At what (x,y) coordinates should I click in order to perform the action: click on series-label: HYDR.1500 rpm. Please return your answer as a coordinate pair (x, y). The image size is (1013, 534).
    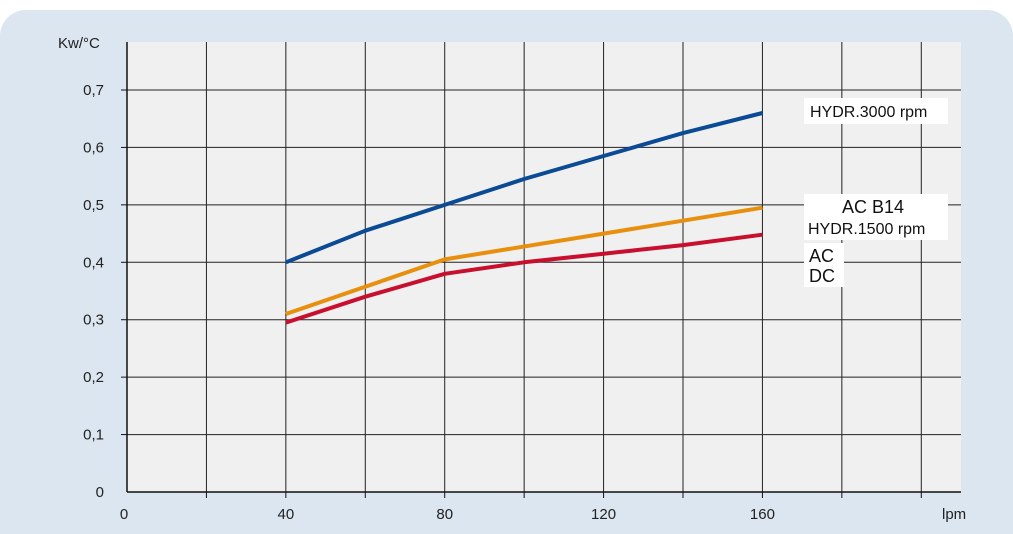
    Looking at the image, I should click on (866, 229).